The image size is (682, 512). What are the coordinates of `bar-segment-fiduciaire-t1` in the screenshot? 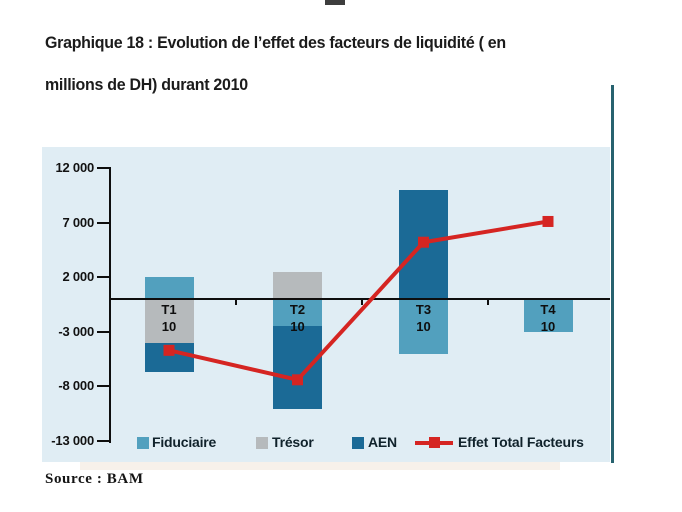 It's located at (169, 288).